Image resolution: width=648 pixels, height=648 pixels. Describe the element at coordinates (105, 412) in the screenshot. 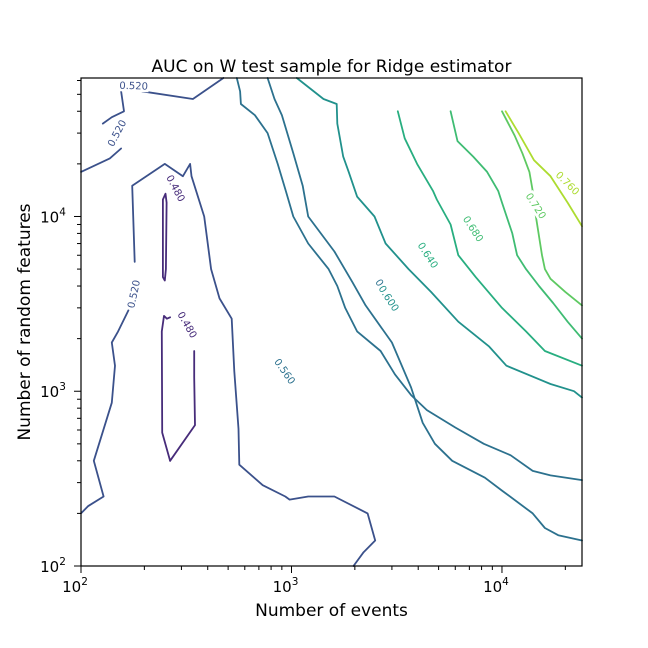

I see `contour-line-0.520-3` at that location.